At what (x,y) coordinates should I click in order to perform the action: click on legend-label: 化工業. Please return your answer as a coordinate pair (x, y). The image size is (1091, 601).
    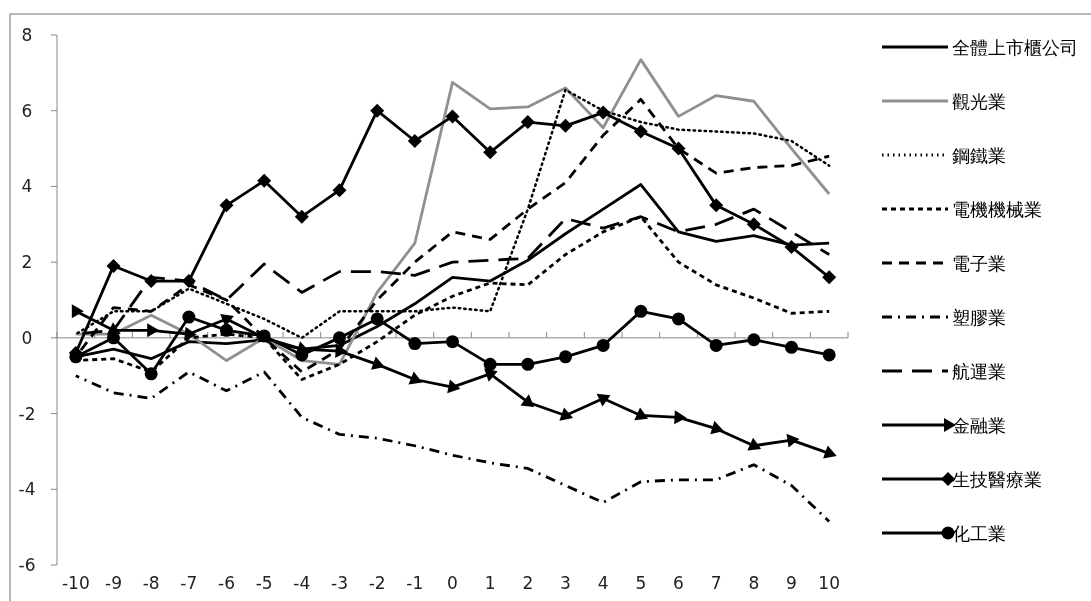
    Looking at the image, I should click on (979, 533).